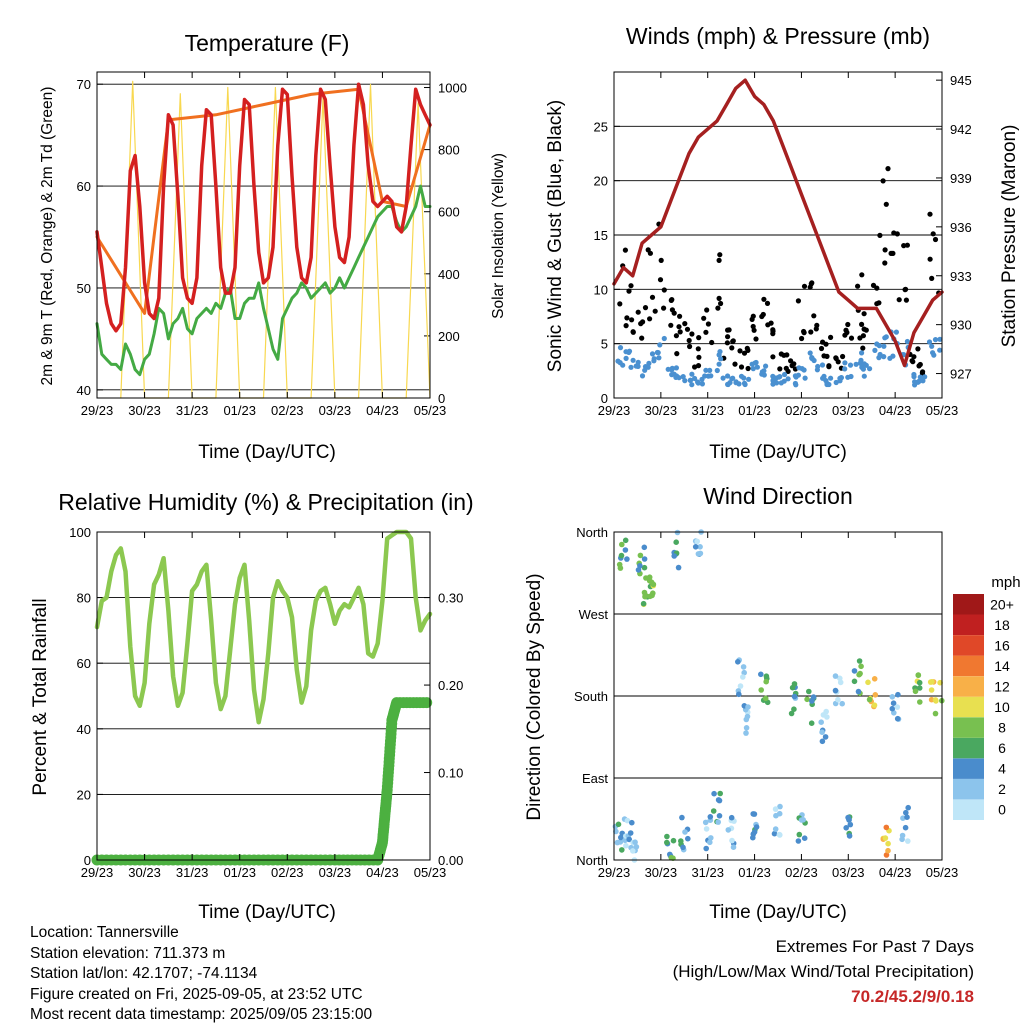  I want to click on solar-insolation-line, so click(275, 239).